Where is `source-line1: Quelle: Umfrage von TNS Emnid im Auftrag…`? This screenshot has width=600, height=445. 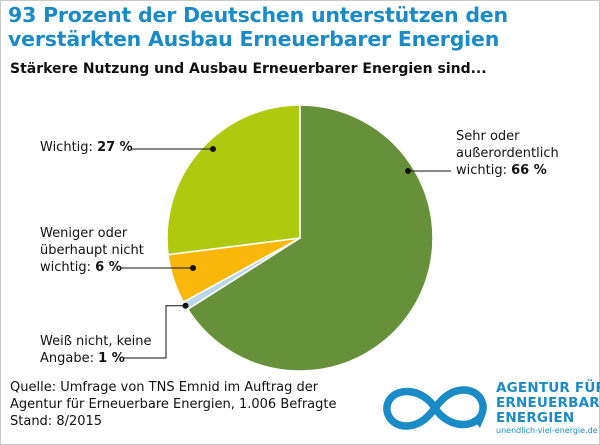 source-line1: Quelle: Umfrage von TNS Emnid im Auftrag… is located at coordinates (164, 387).